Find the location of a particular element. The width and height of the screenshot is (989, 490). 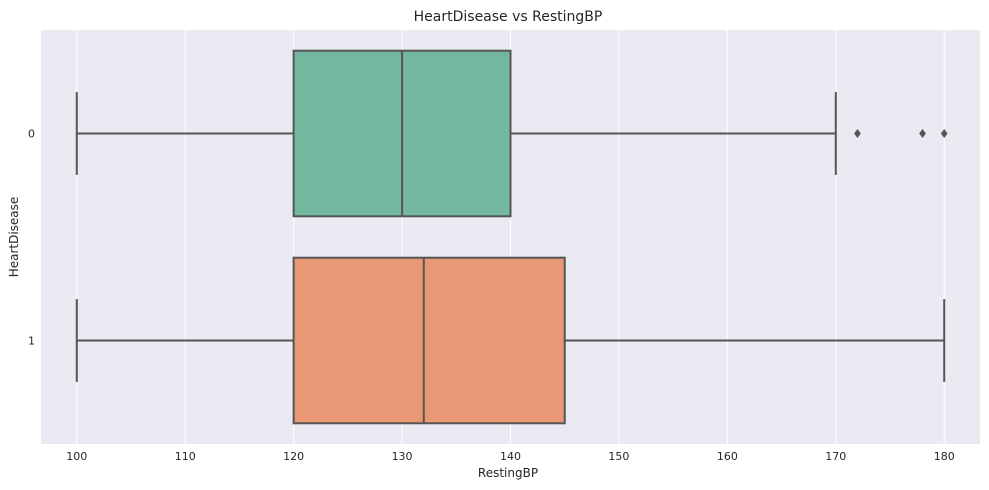

y-tick-label: 0 is located at coordinates (31, 134).